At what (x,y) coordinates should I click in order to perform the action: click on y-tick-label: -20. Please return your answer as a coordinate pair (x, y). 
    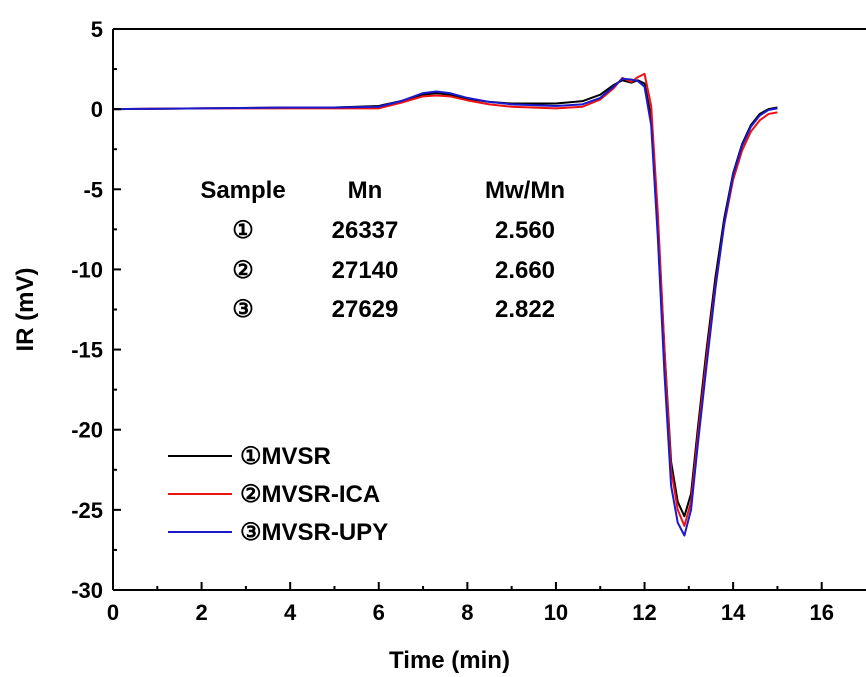
    Looking at the image, I should click on (87, 430).